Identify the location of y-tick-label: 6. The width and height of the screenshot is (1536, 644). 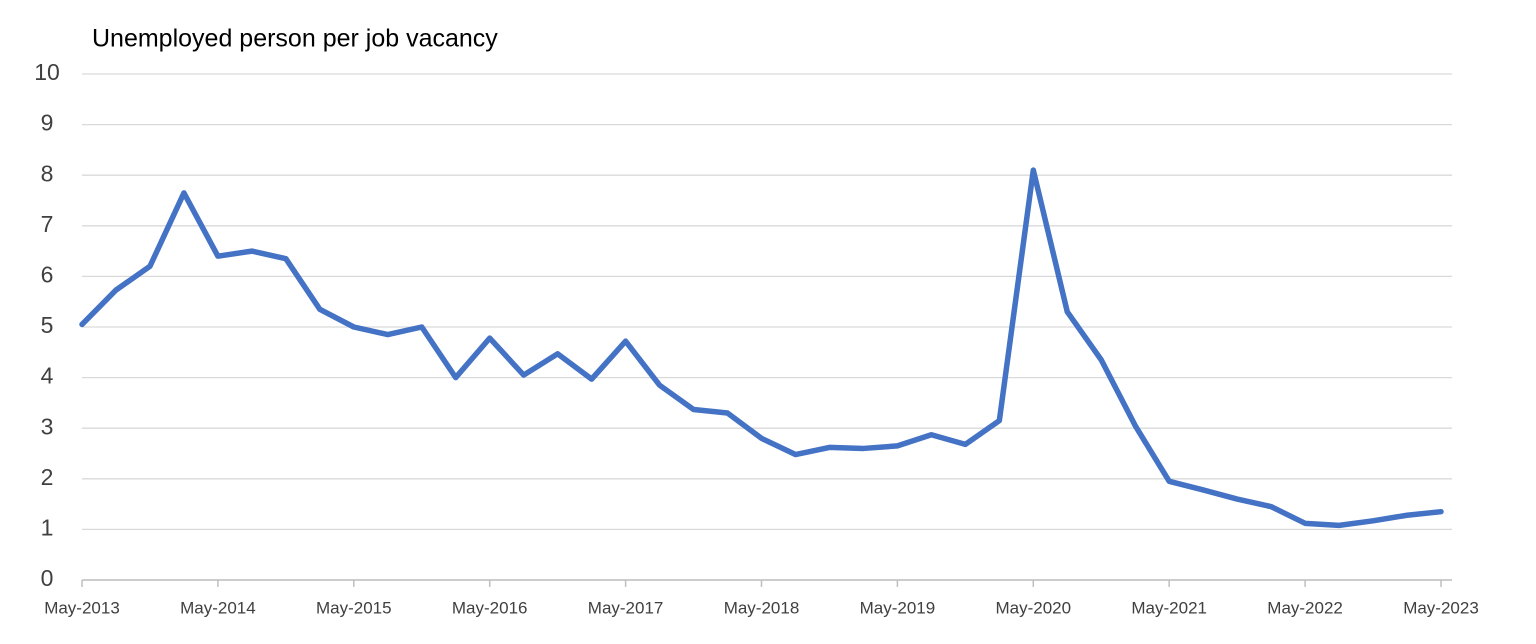
(47, 274).